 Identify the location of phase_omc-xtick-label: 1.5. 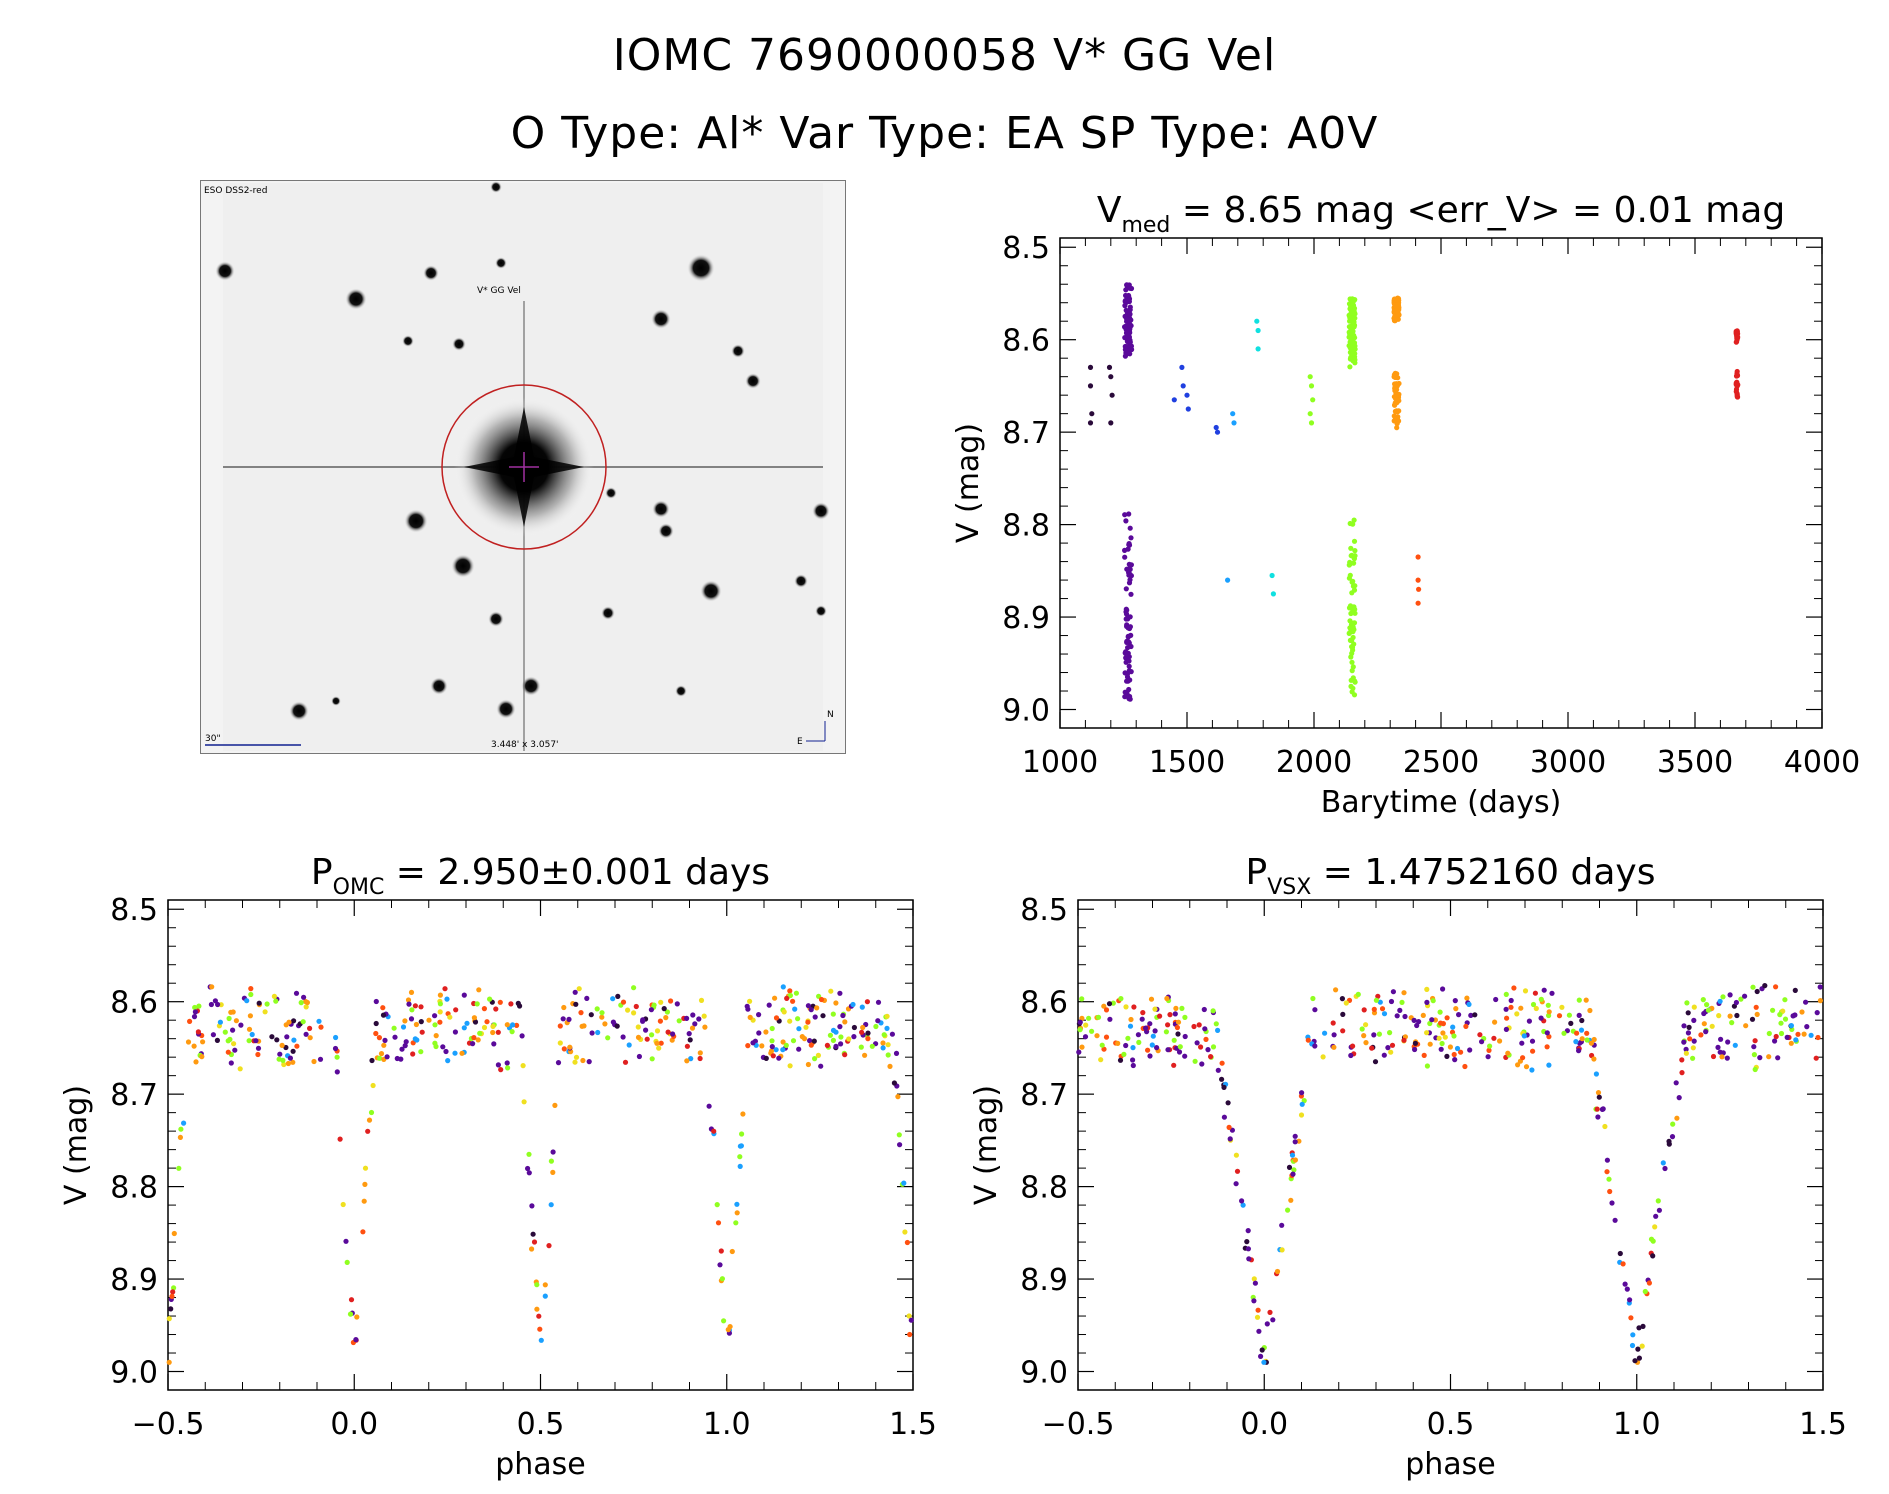
(913, 1424).